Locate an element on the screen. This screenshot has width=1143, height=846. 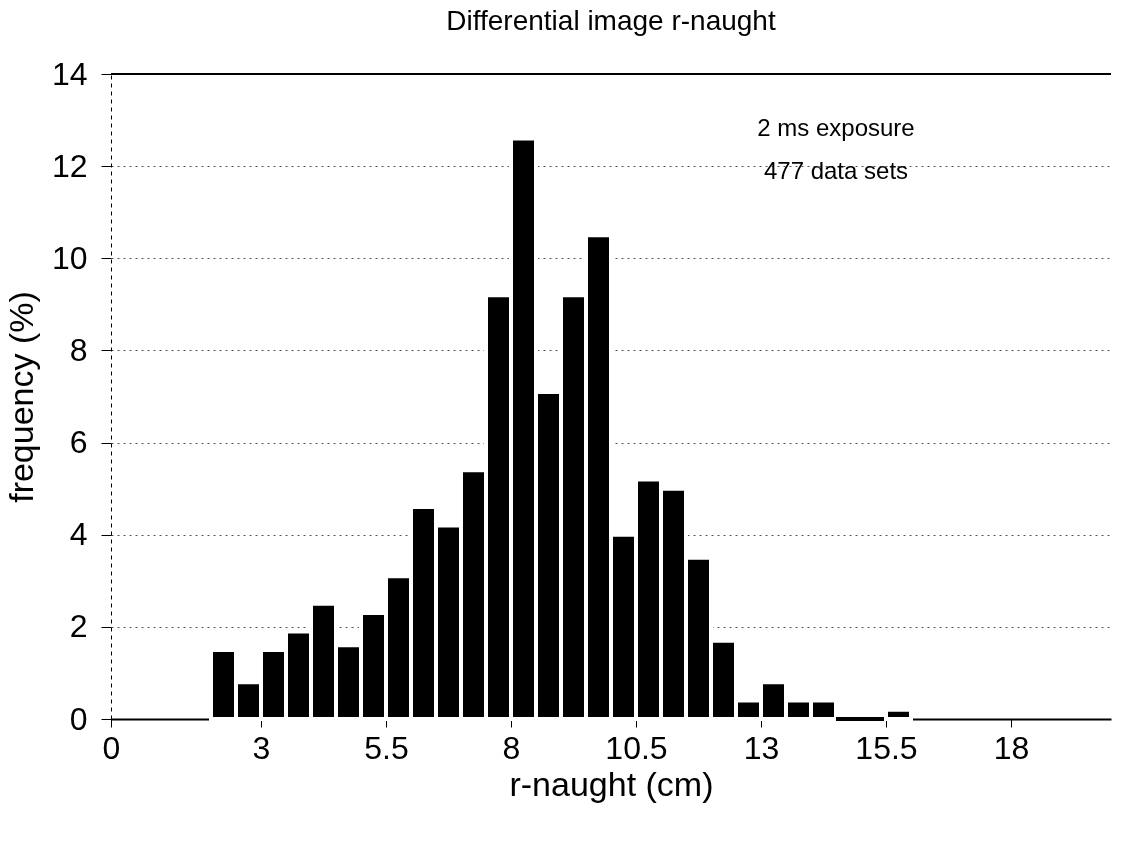
x-tick-label: 15.5 is located at coordinates (886, 747).